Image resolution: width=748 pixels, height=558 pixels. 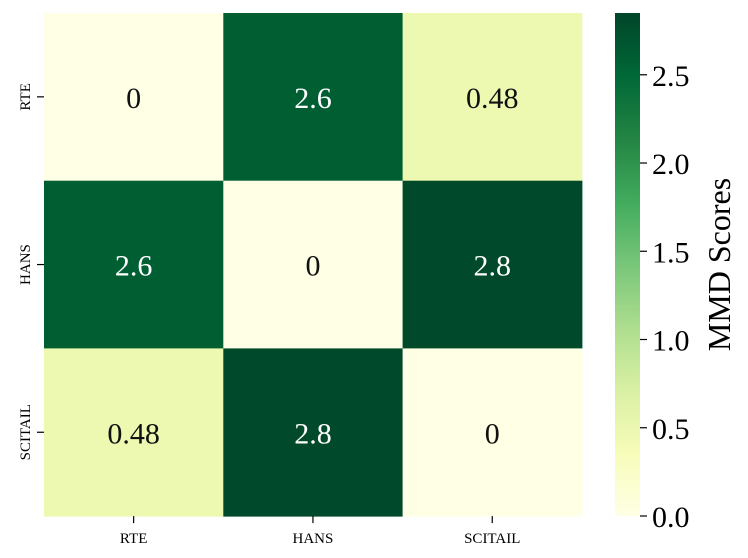 I want to click on heatmap-cell-scitail-rte, so click(x=134, y=432).